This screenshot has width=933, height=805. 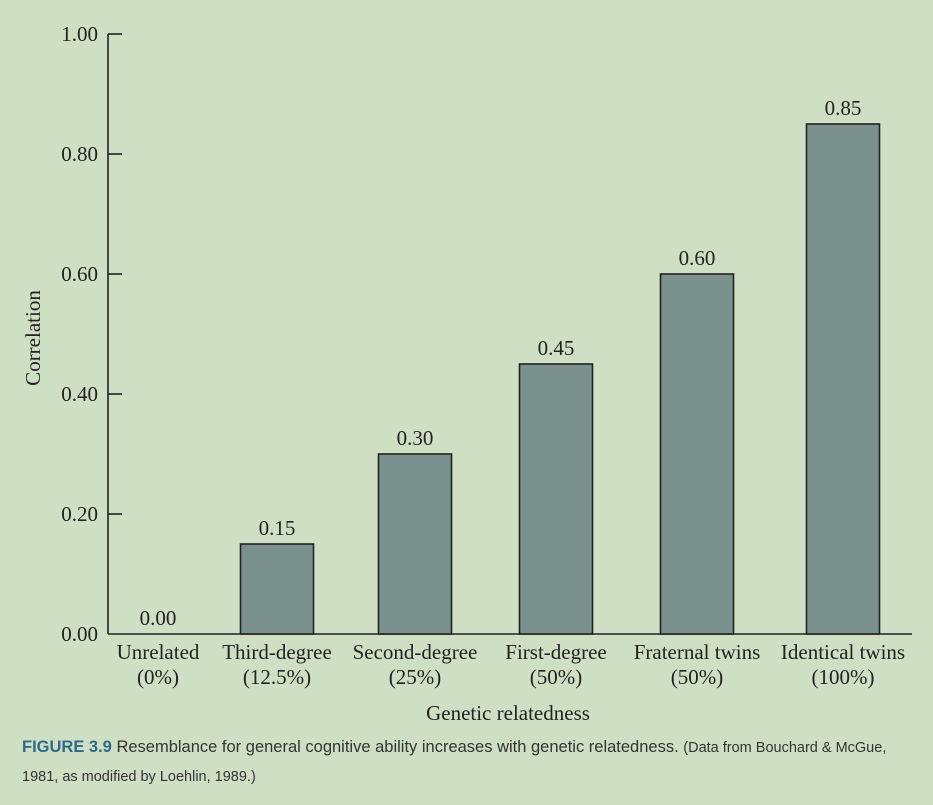 What do you see at coordinates (508, 713) in the screenshot?
I see `x-axis-title: Genetic relatedness` at bounding box center [508, 713].